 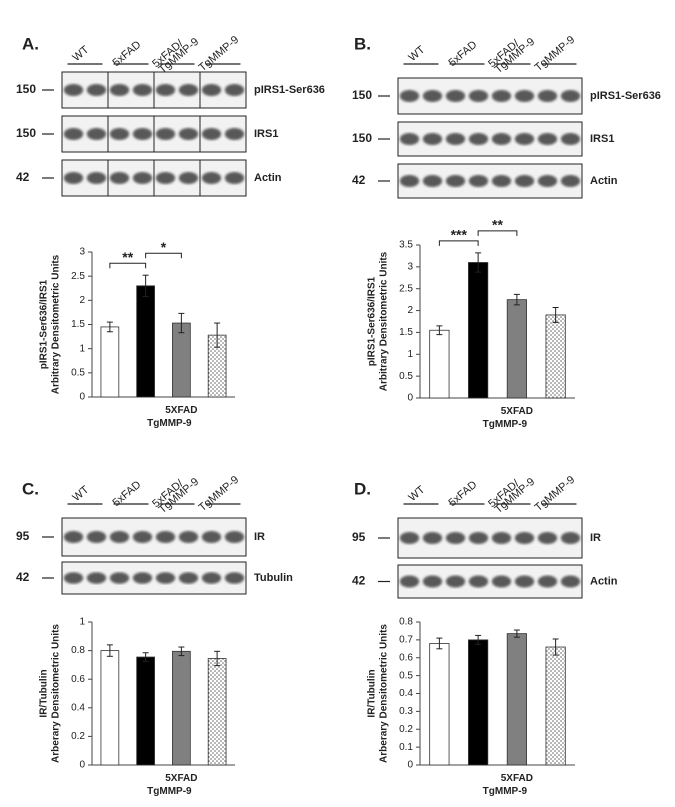 I want to click on panel-letter: A., so click(x=30, y=43).